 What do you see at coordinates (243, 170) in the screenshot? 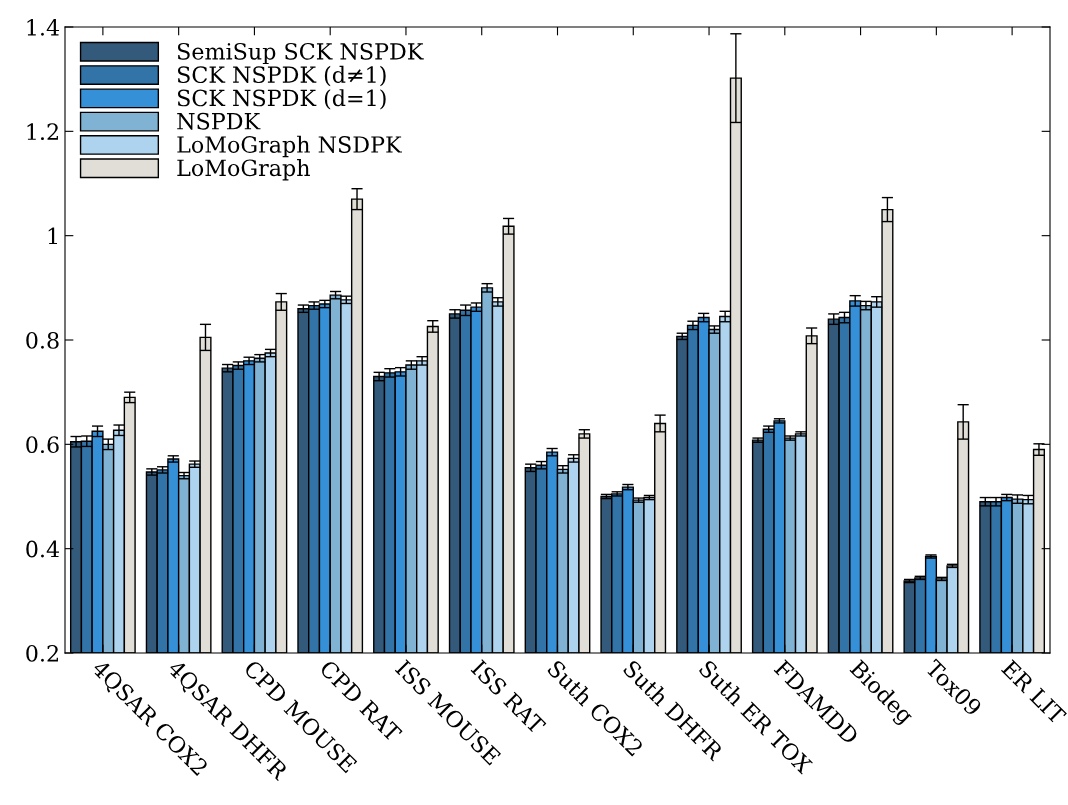
I see `legend-label: LoMoGraph` at bounding box center [243, 170].